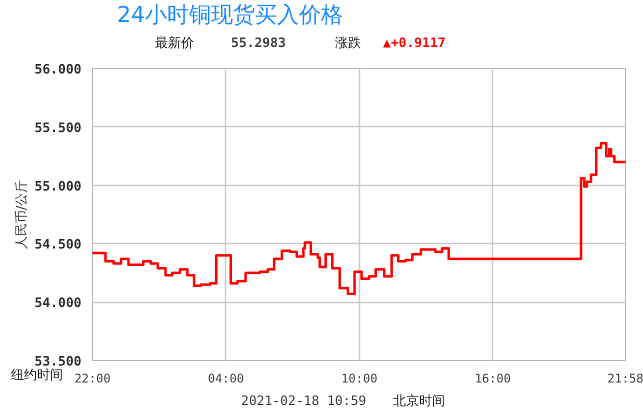  Describe the element at coordinates (58, 304) in the screenshot. I see `y-tick-label: 54.000` at that location.